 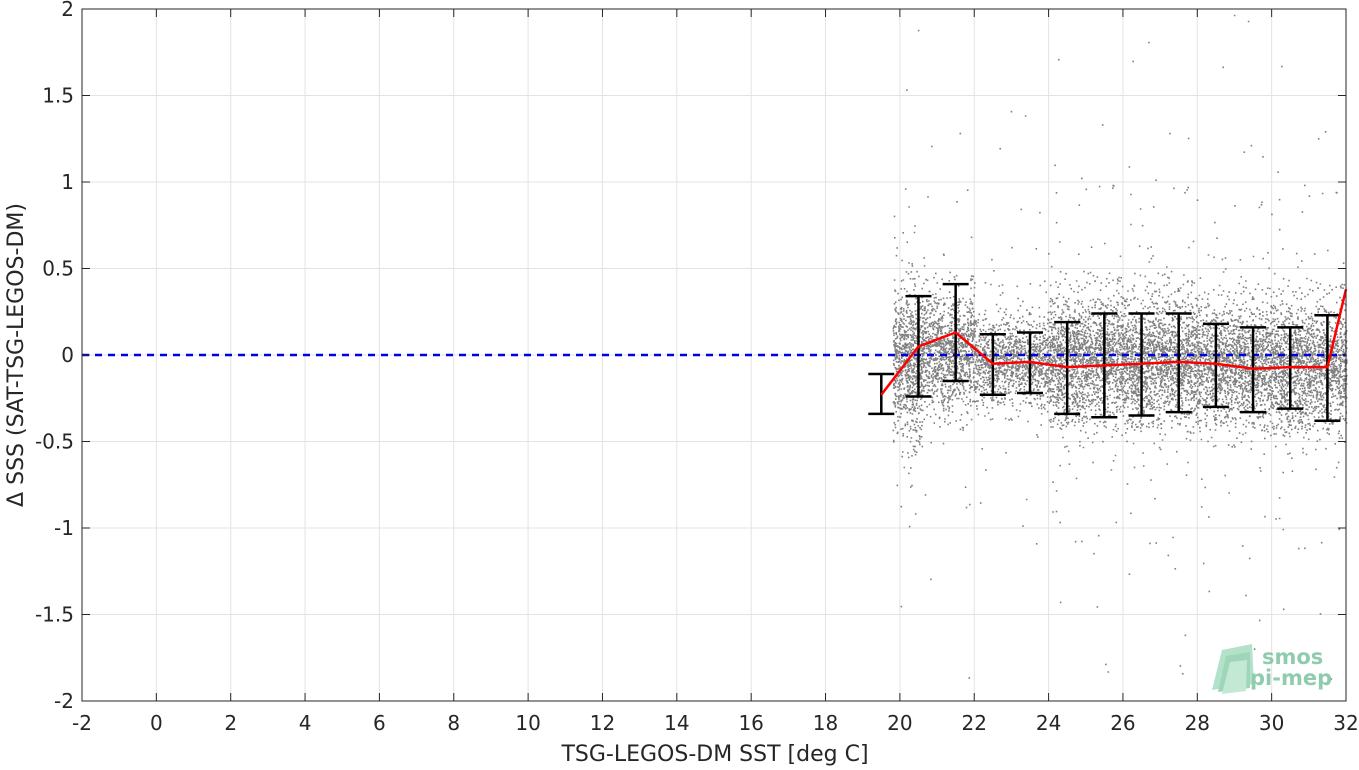 I want to click on x-tick-label: 0, so click(x=156, y=723).